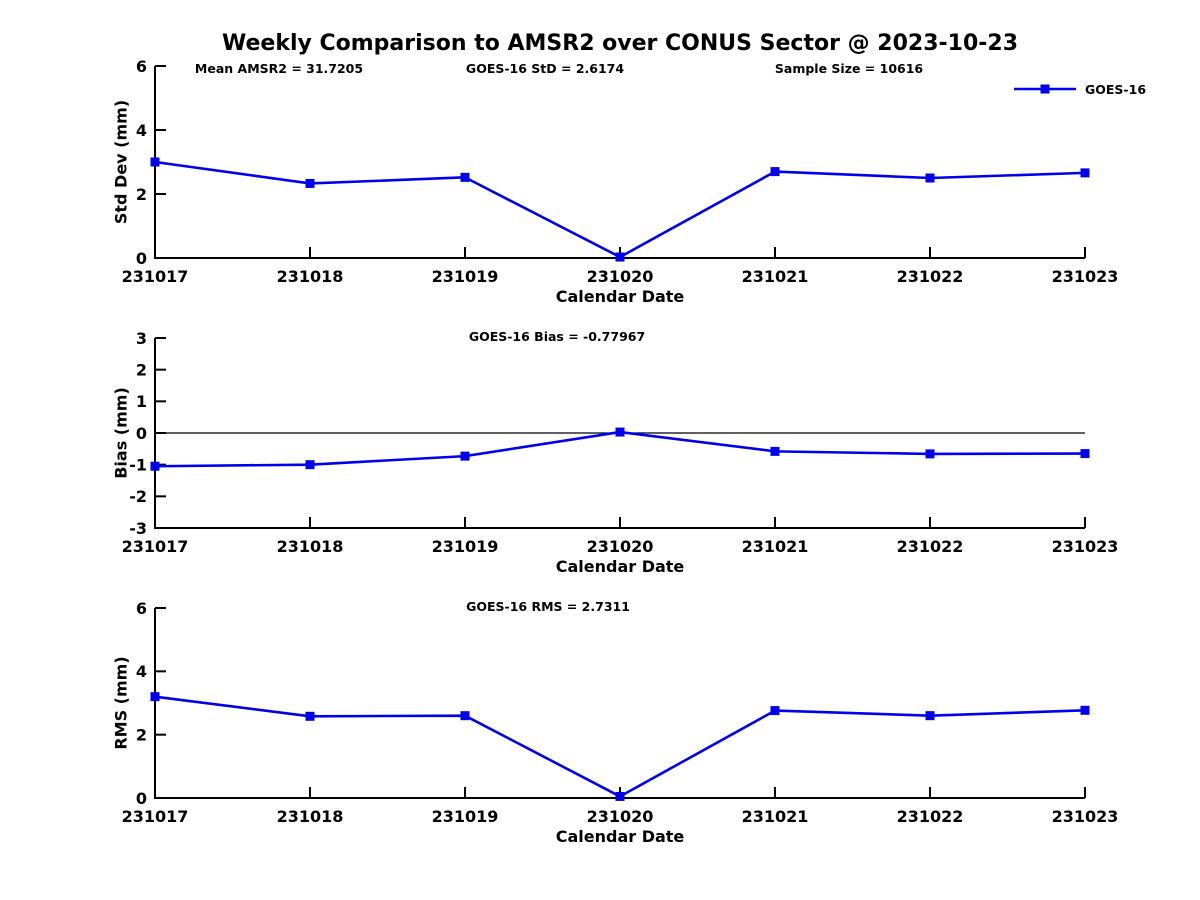 This screenshot has height=900, width=1200. Describe the element at coordinates (557, 336) in the screenshot. I see `annotation-goes16-bias: GOES-16 Bias = -0.77967` at that location.